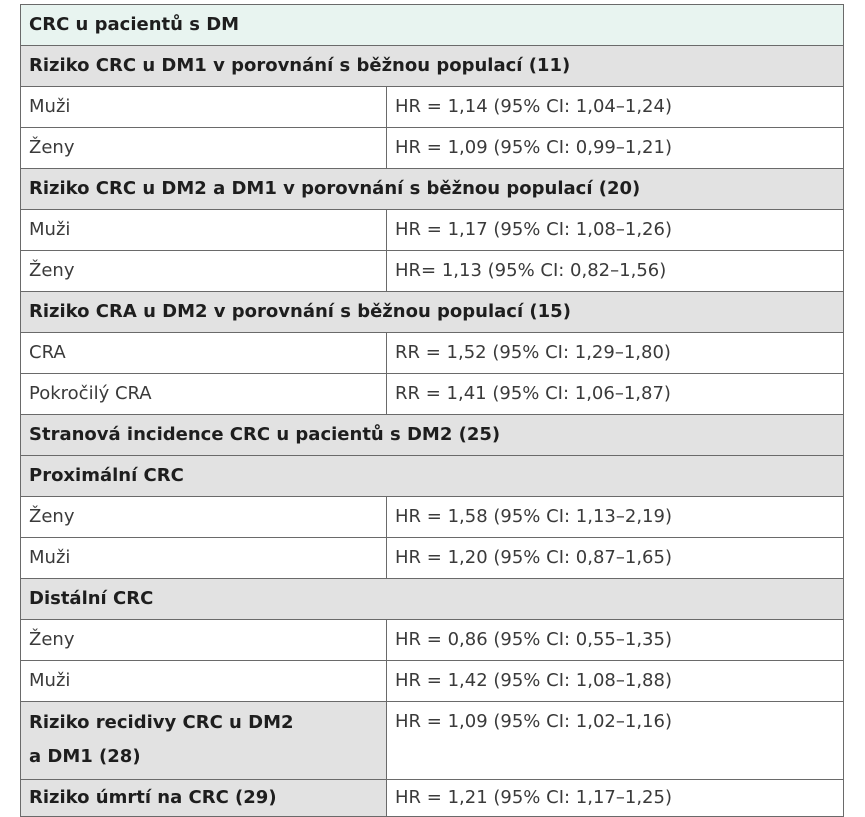 Image resolution: width=865 pixels, height=817 pixels. I want to click on mortality-value: HR = 1,21 (95% CI: 1,17–1,25), so click(615, 798).